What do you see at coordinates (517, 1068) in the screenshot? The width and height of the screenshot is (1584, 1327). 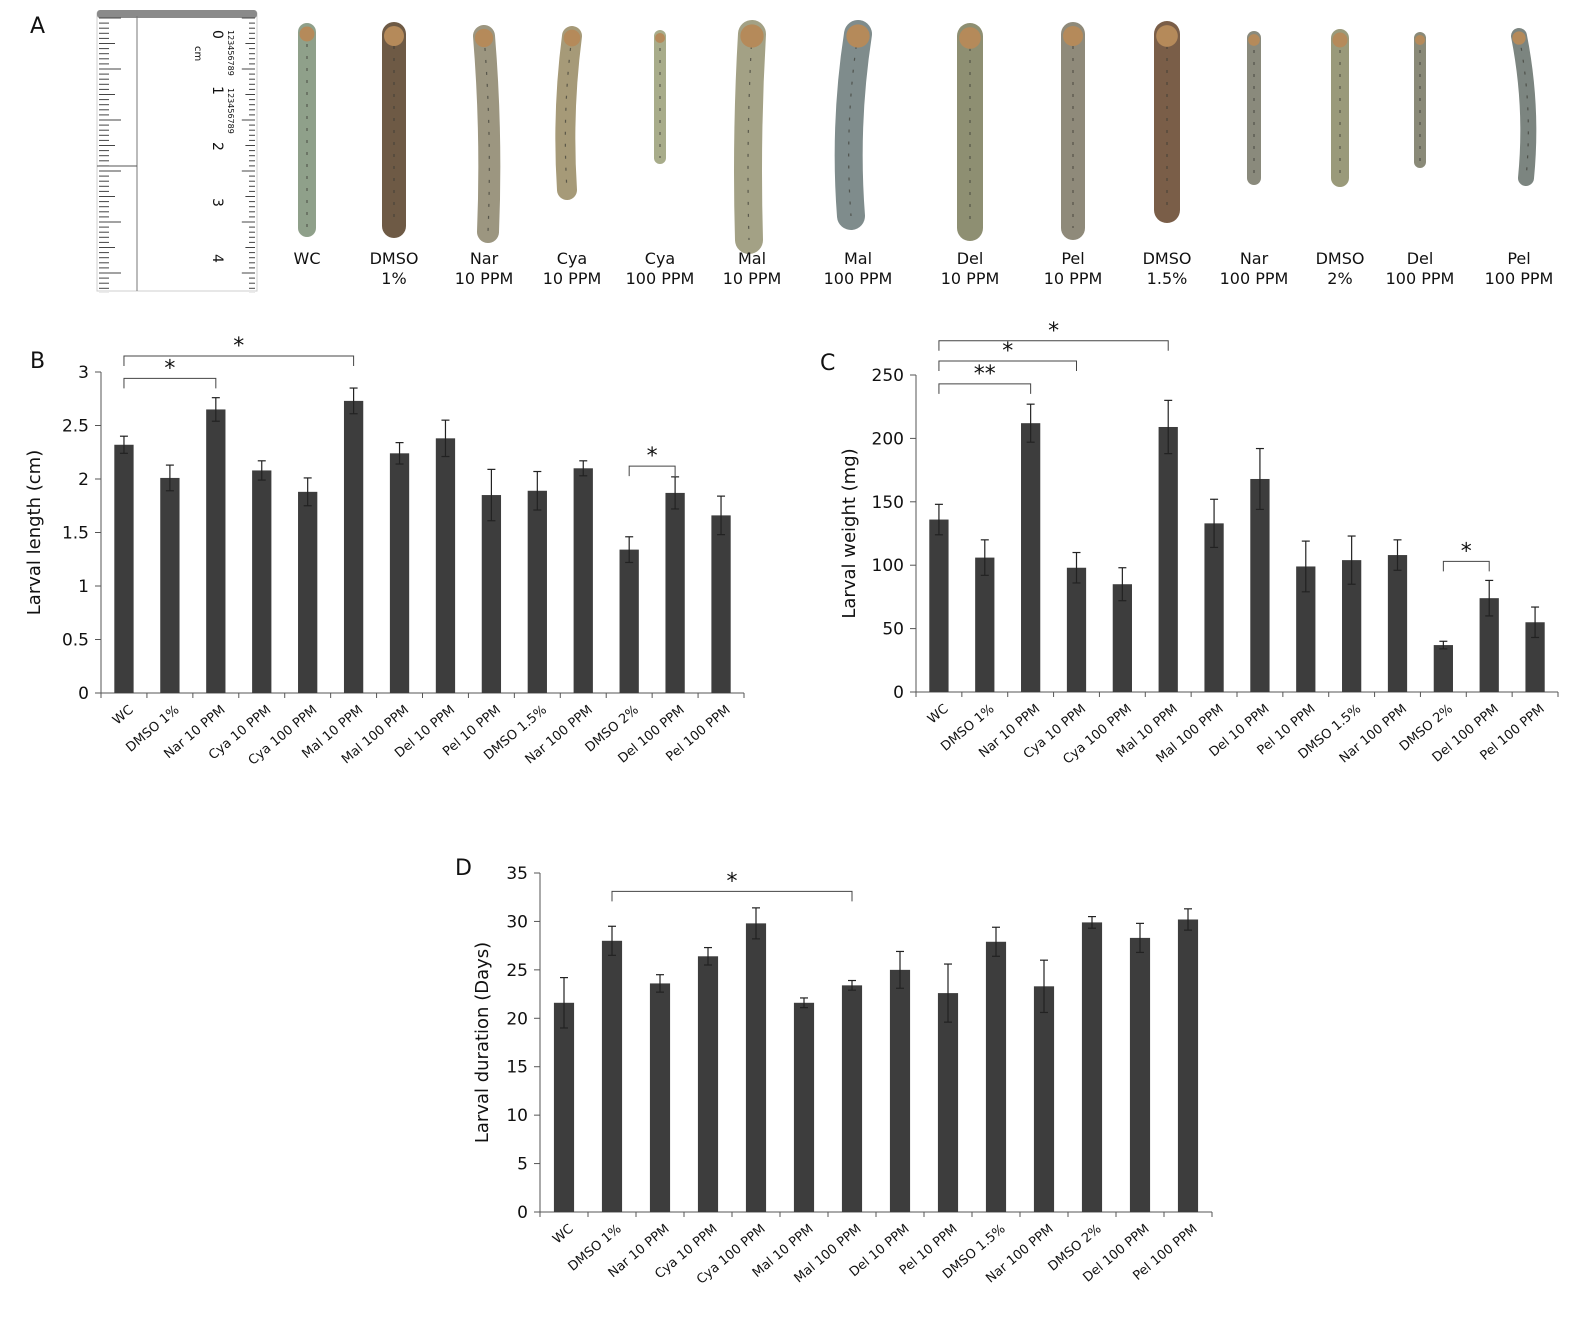 I see `y-tick-label: 15` at bounding box center [517, 1068].